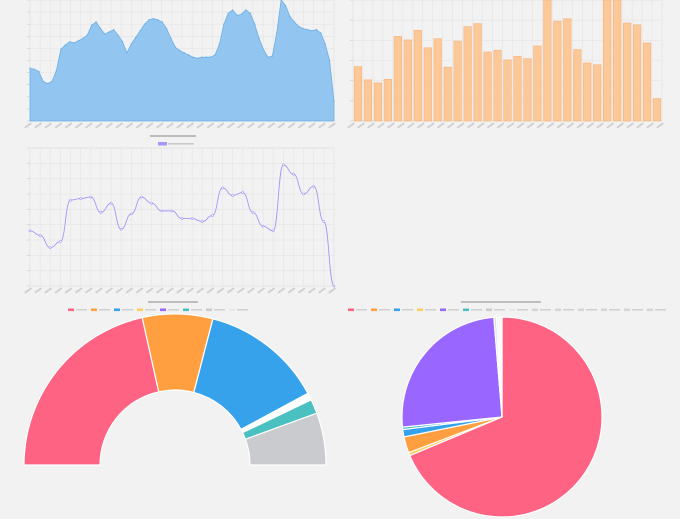  I want to click on bar-chart-yaxis, so click(351, 61).